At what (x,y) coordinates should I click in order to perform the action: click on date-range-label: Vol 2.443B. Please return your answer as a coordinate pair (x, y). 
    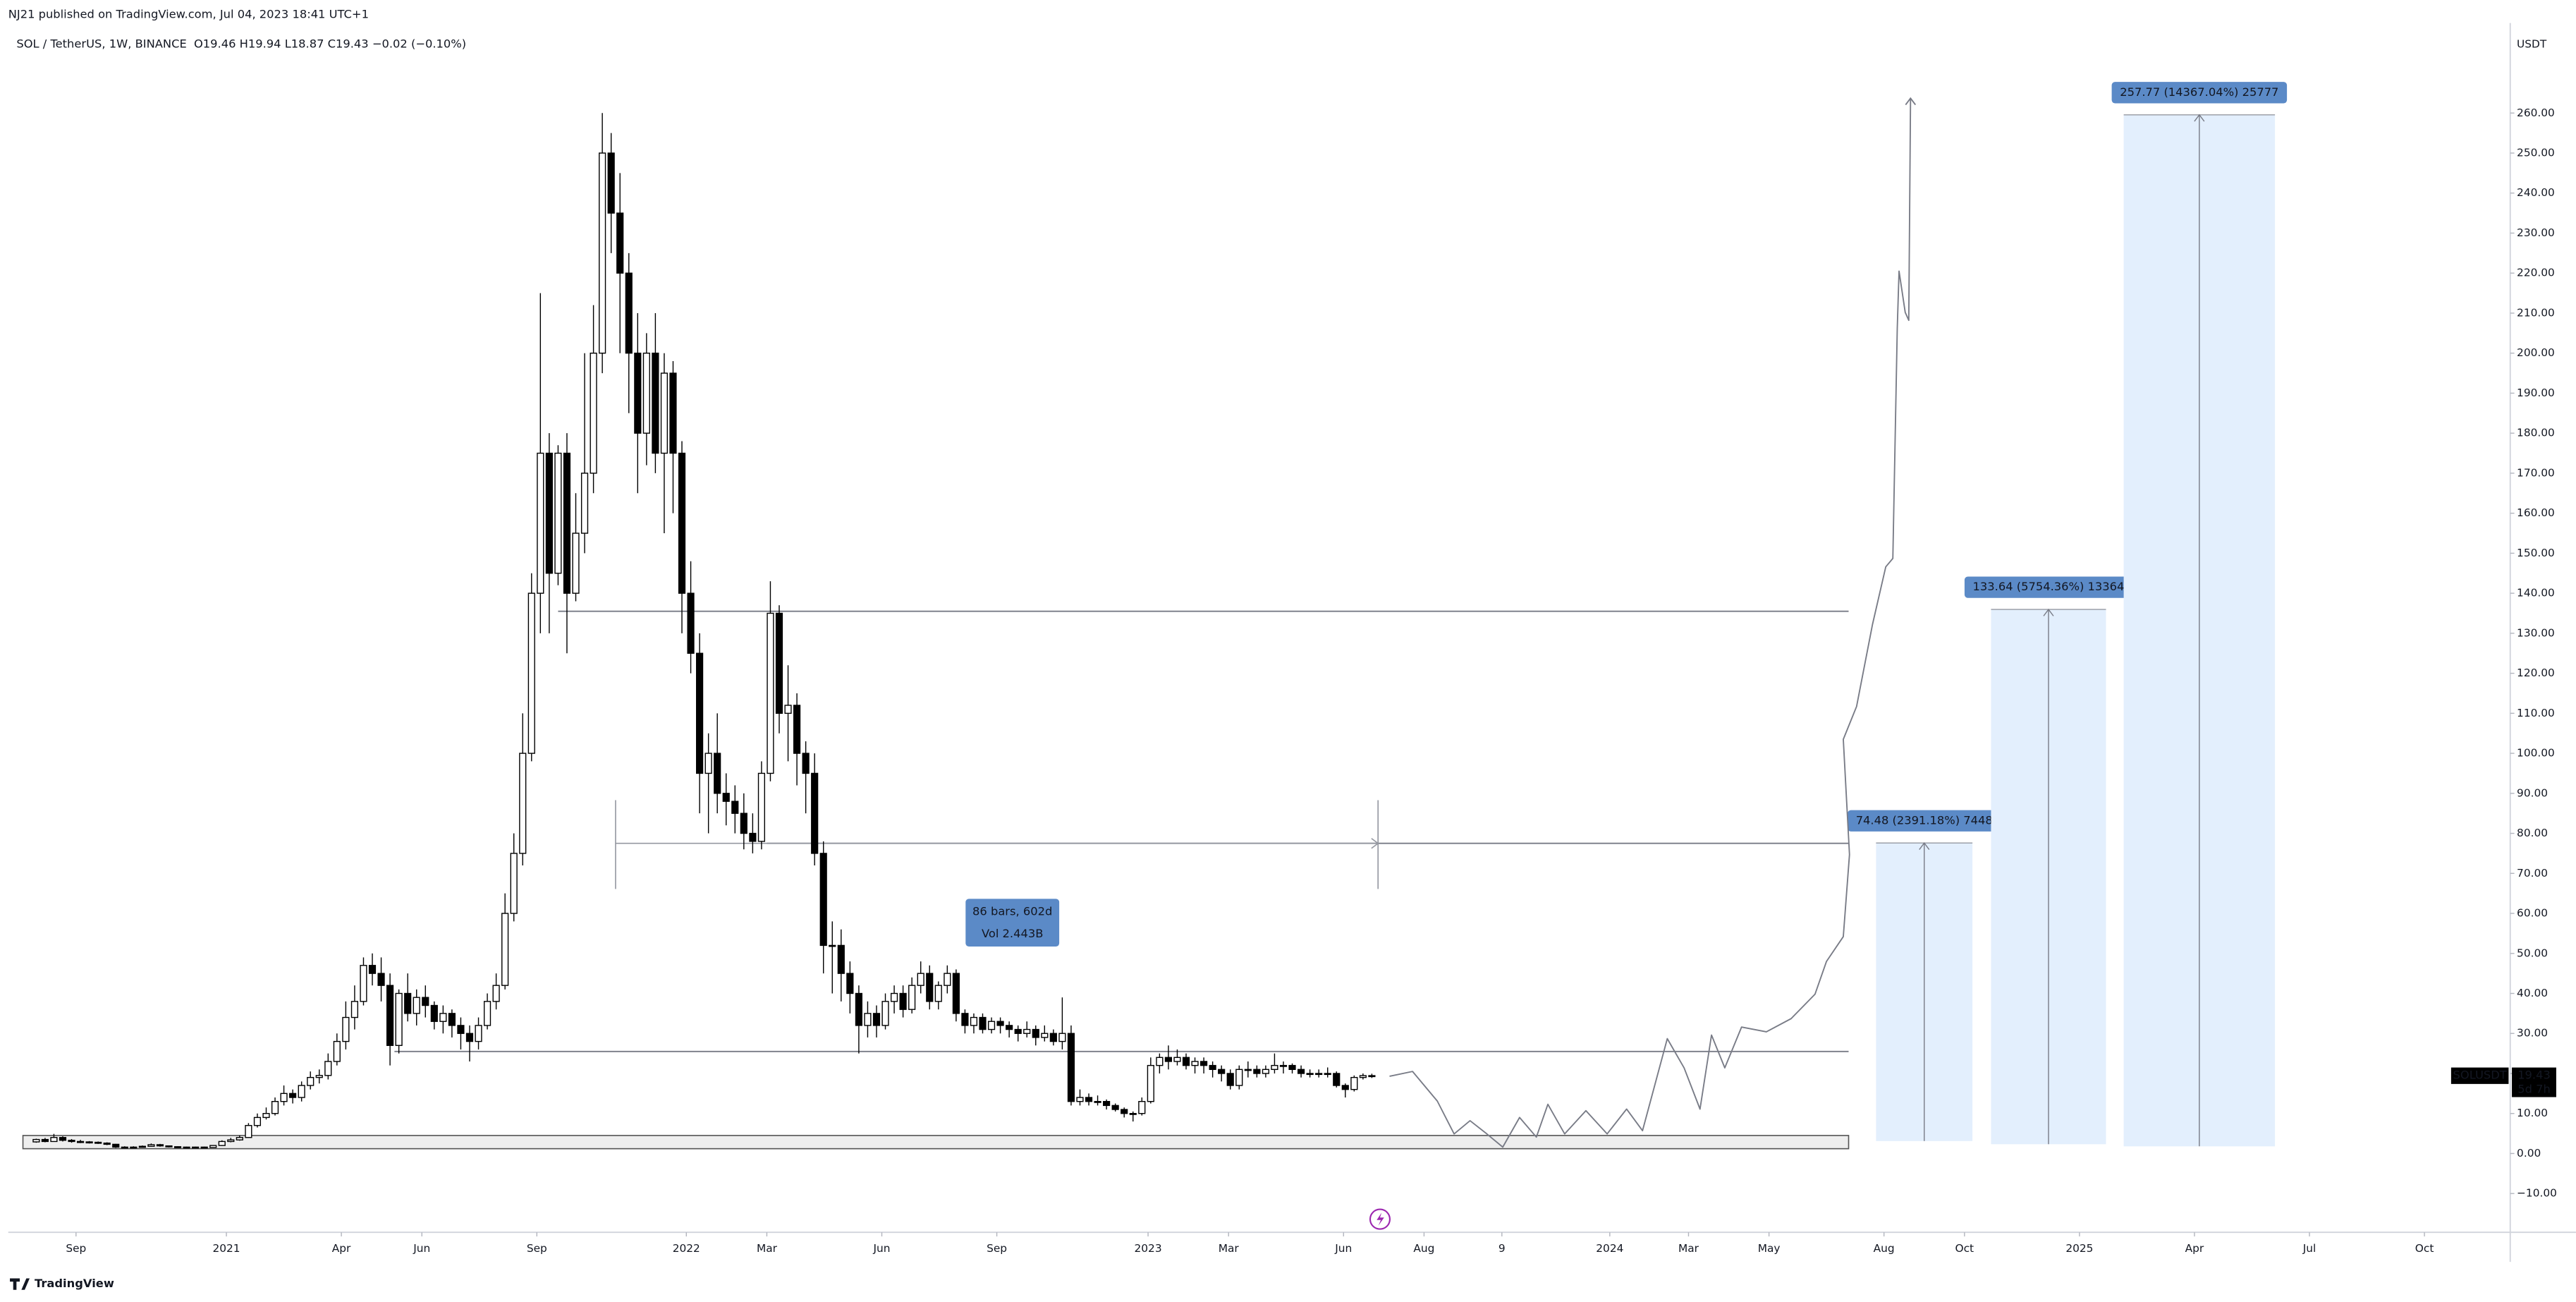
    Looking at the image, I should click on (1012, 933).